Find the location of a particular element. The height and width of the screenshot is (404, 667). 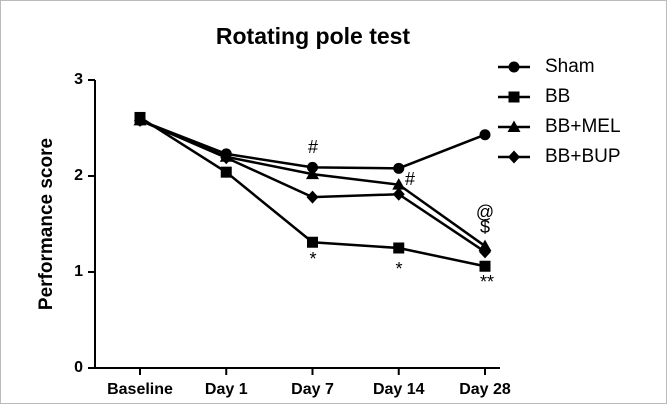

x-tick-label: Day 1 is located at coordinates (226, 389).